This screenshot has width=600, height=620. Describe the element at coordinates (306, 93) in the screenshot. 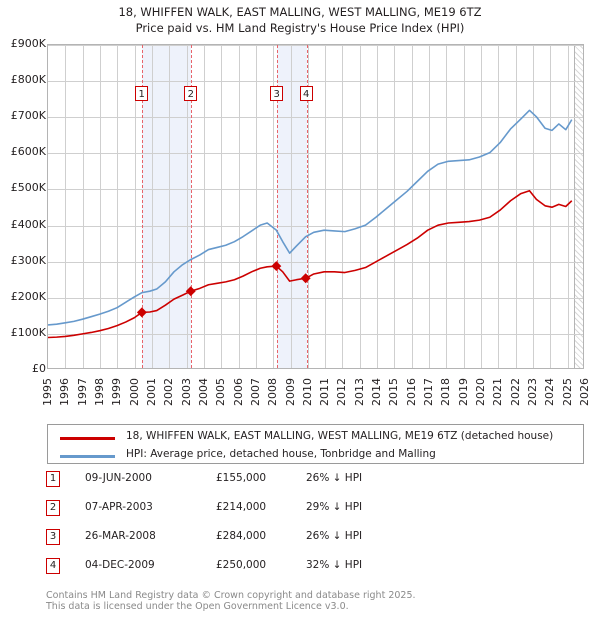

I see `chart-marker-4: 4` at that location.